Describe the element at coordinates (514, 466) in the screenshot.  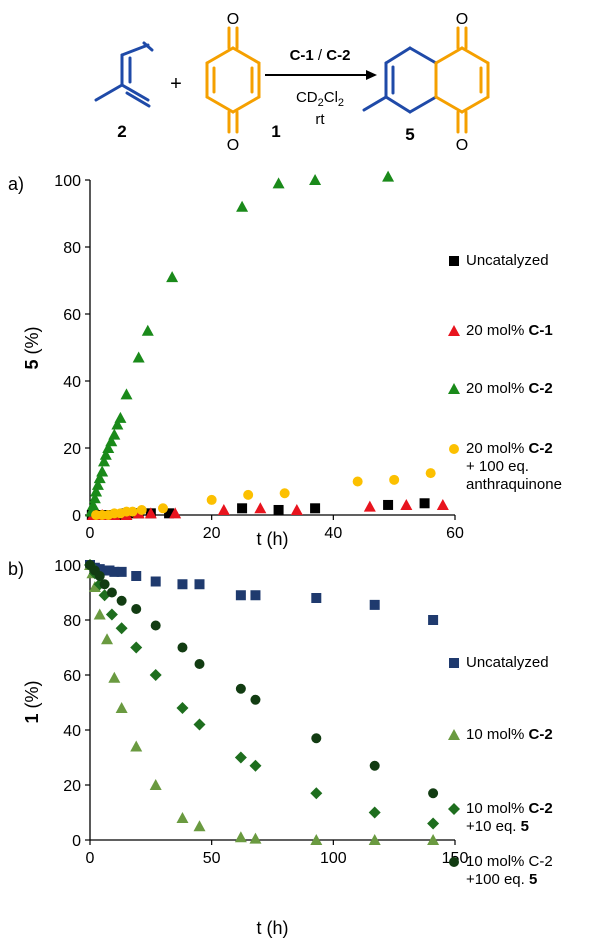
I see `legend-entry: 20 mol% C-2 + 100 eq. anthraquinone` at that location.